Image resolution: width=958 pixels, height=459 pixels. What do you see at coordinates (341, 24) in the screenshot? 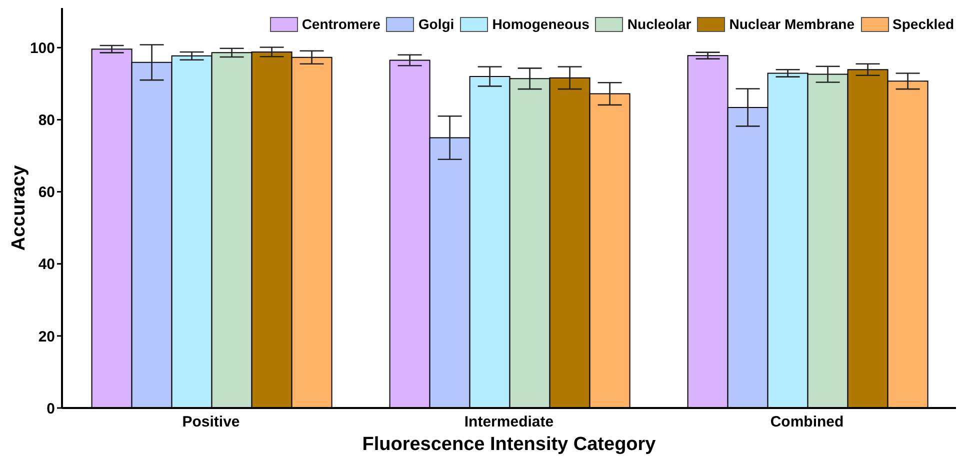
I see `legend-label: Centromere` at bounding box center [341, 24].